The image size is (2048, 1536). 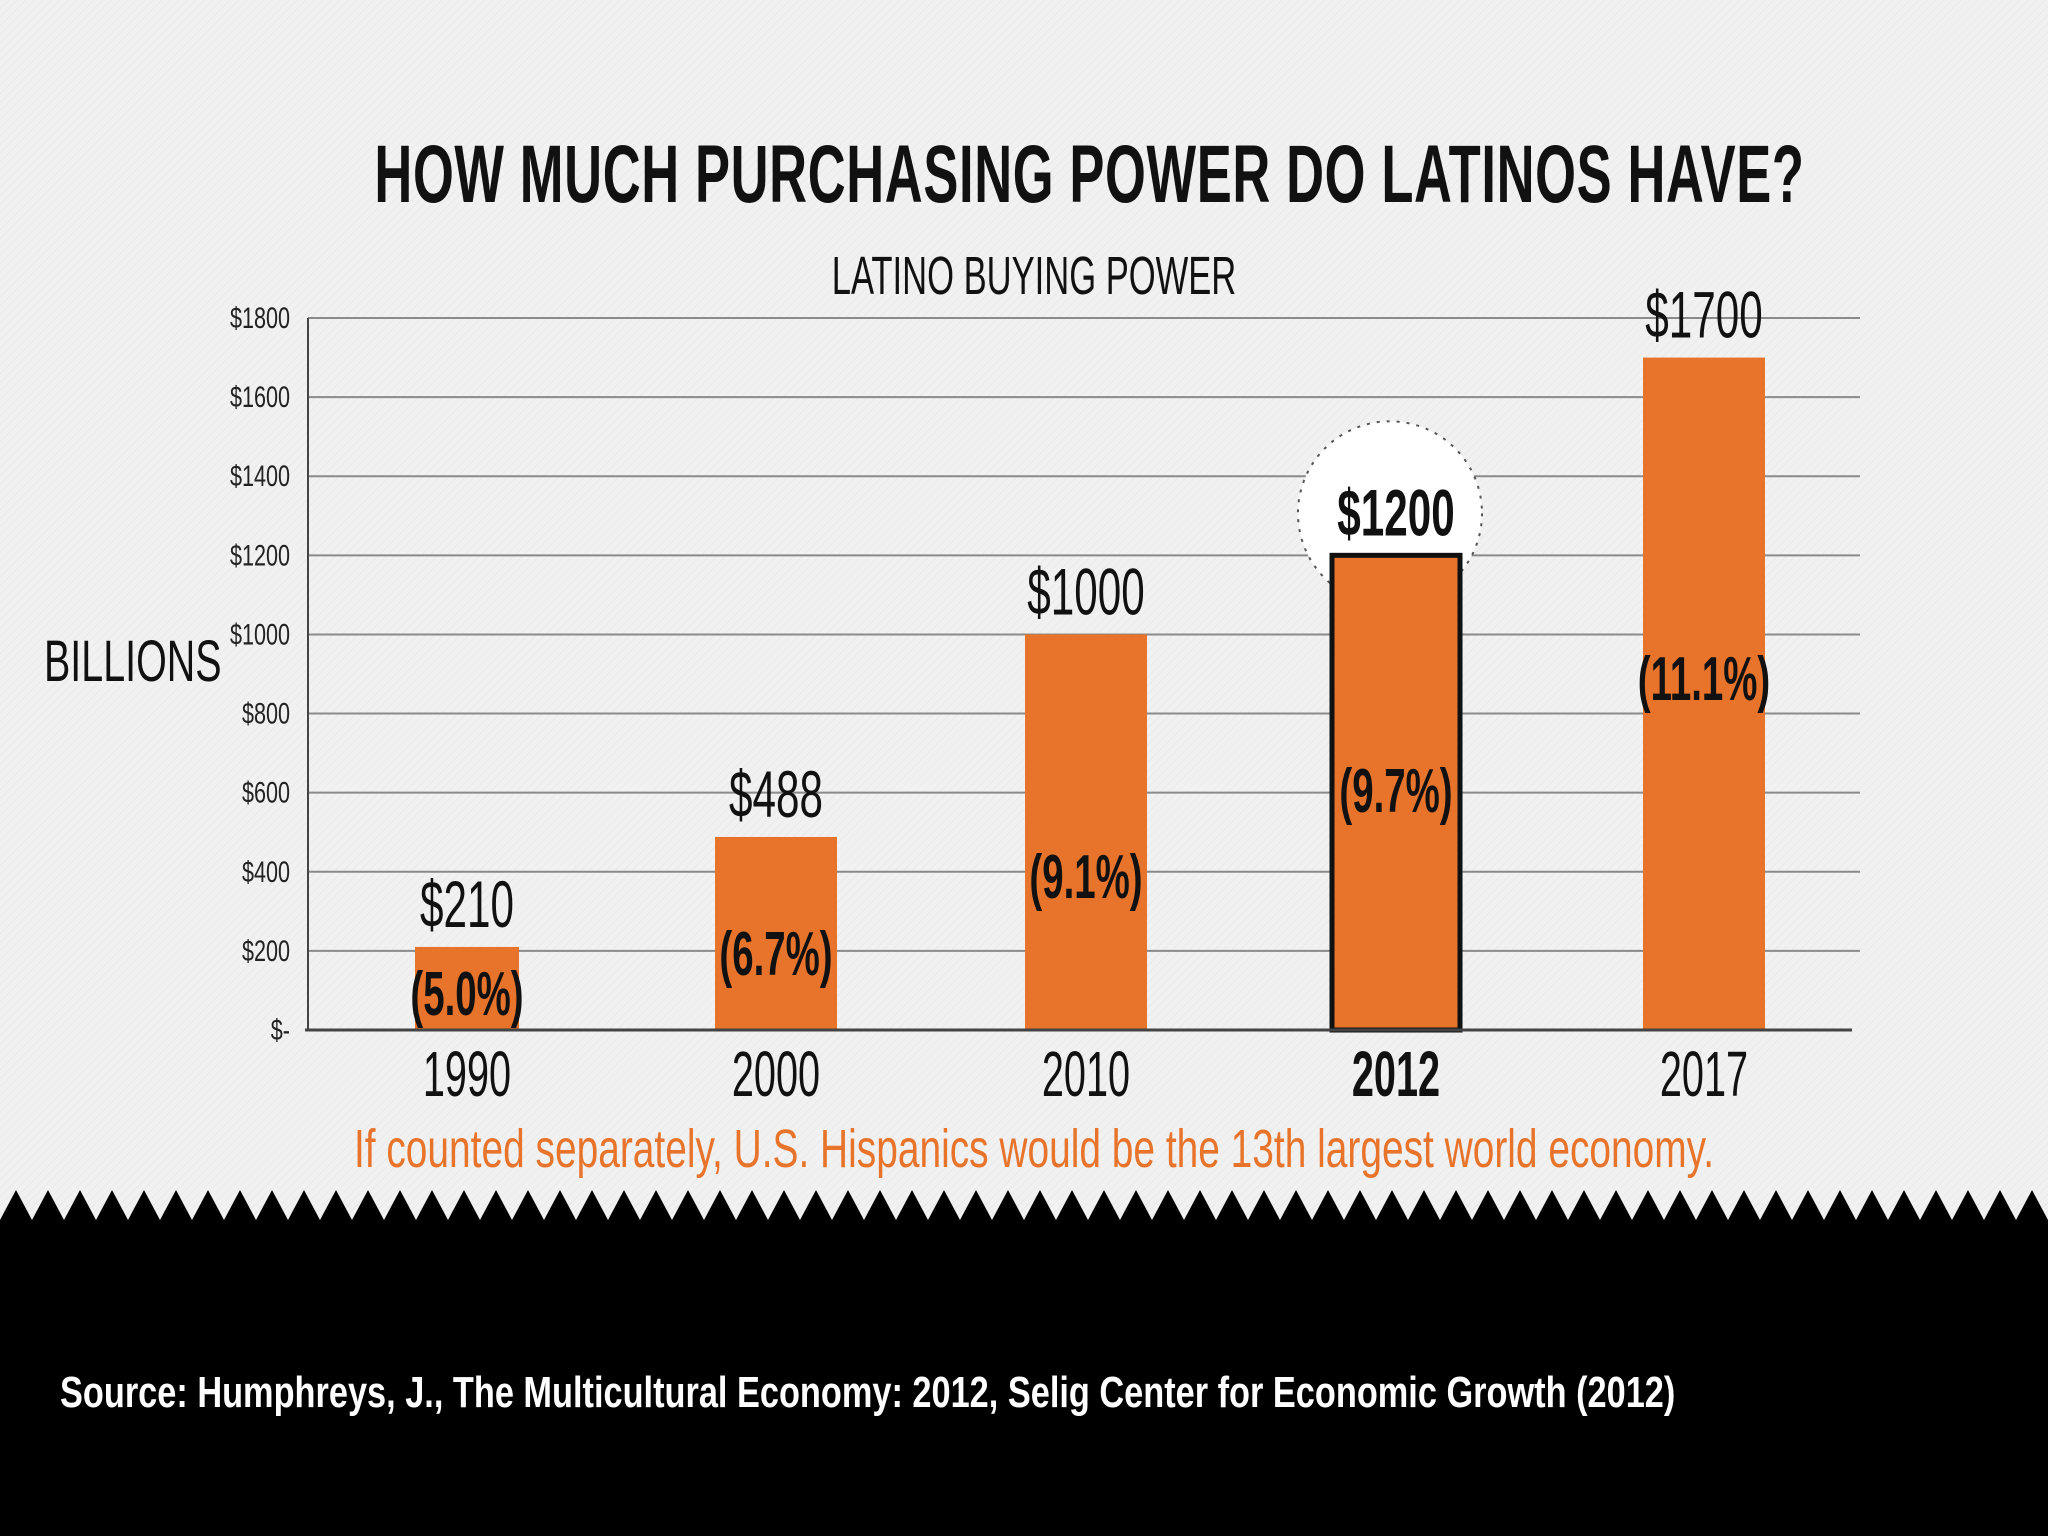 I want to click on y-tick-label: $600, so click(x=266, y=792).